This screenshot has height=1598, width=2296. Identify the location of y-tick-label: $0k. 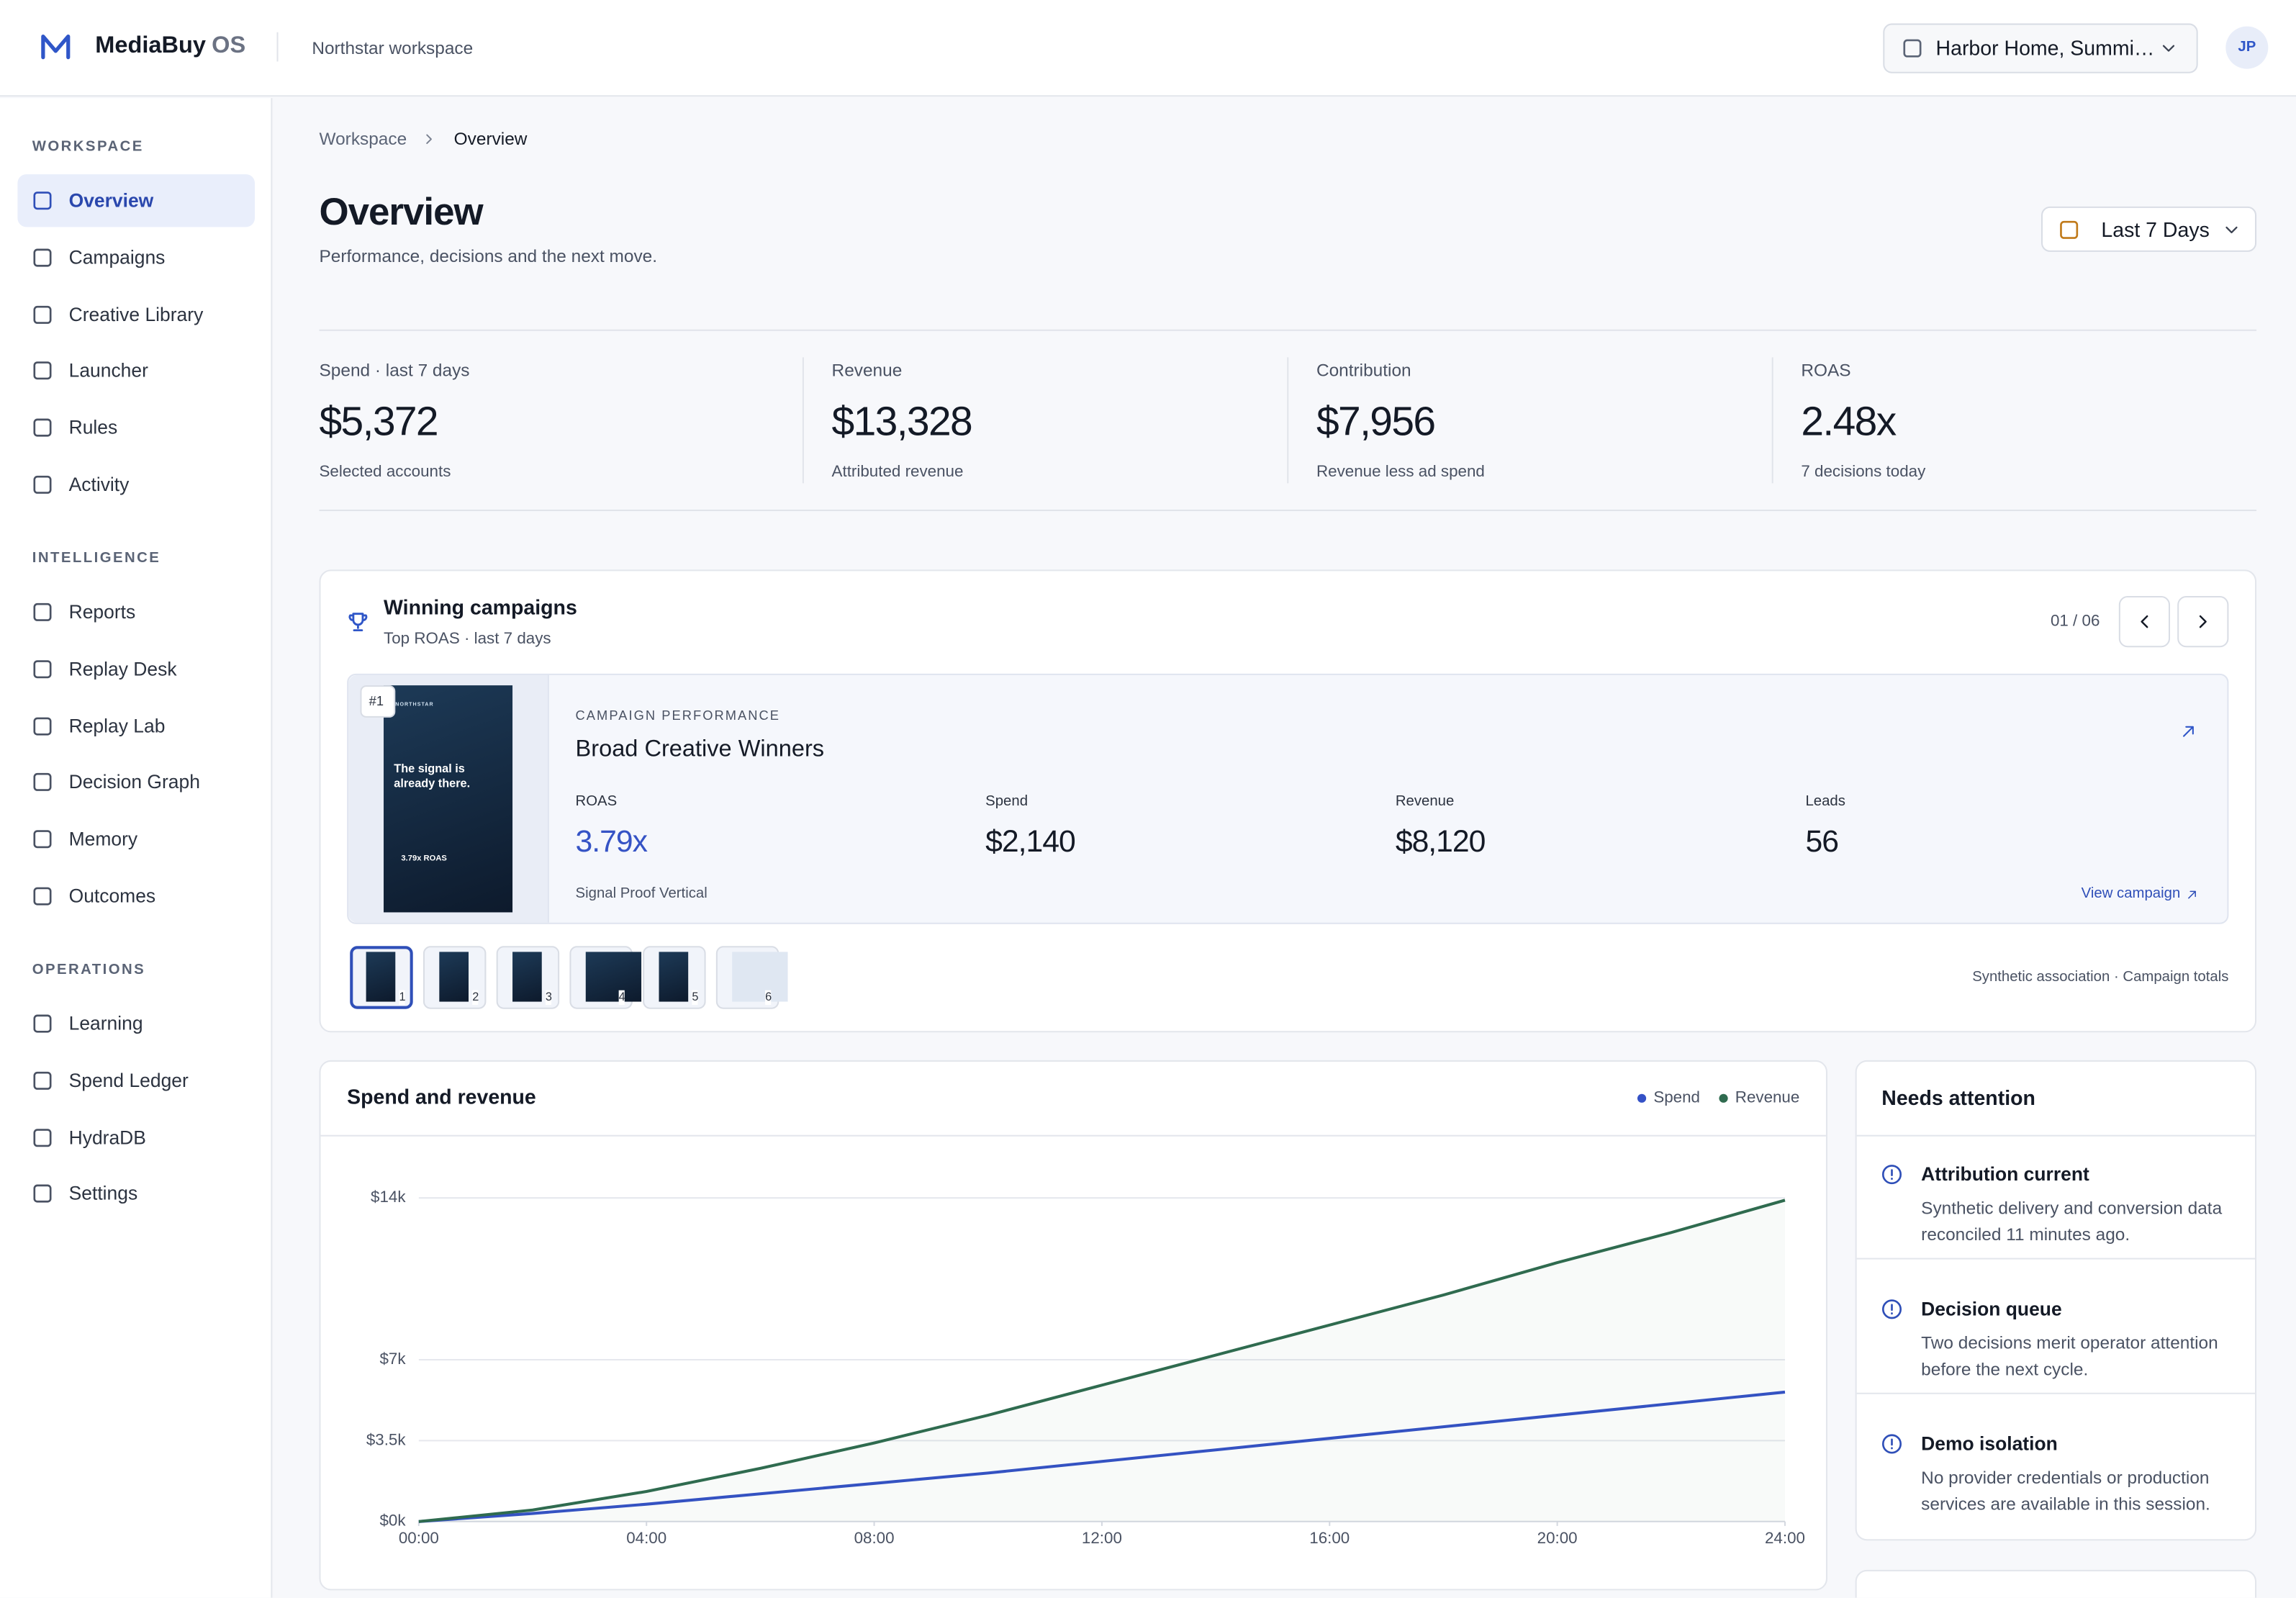
(393, 1521).